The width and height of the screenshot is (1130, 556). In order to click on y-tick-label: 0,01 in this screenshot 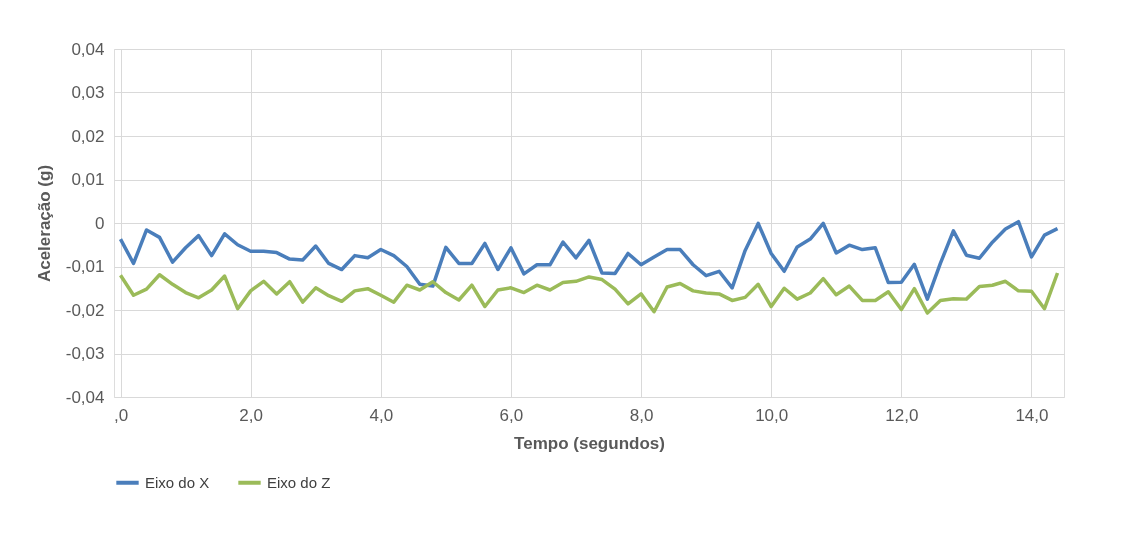, I will do `click(88, 179)`.